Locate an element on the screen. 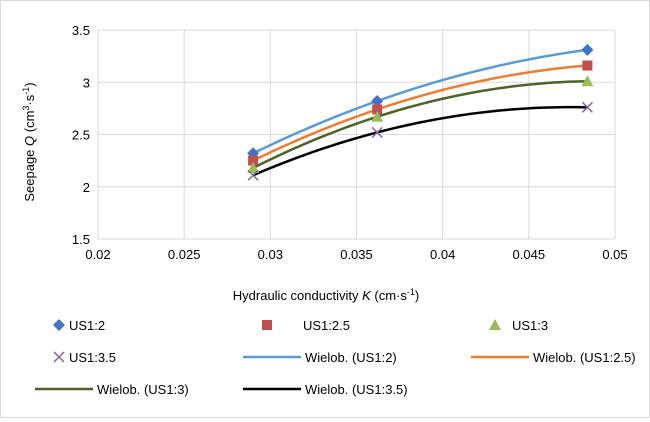 Image resolution: width=650 pixels, height=422 pixels. y-tick-label: 2.5 is located at coordinates (81, 135).